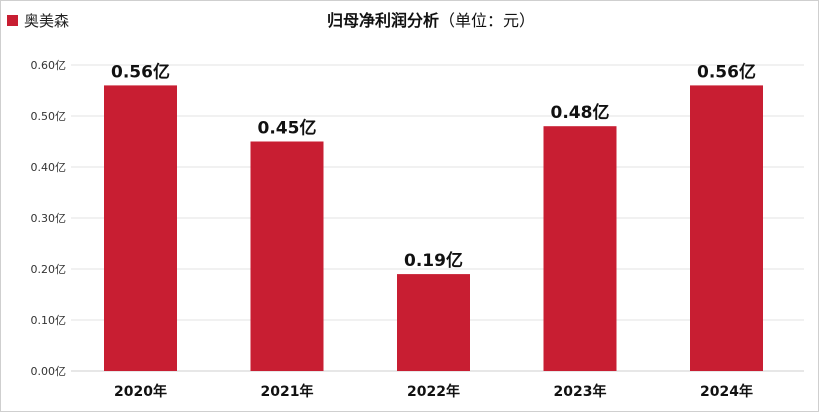  Describe the element at coordinates (287, 128) in the screenshot. I see `data-label: 0.45亿` at that location.